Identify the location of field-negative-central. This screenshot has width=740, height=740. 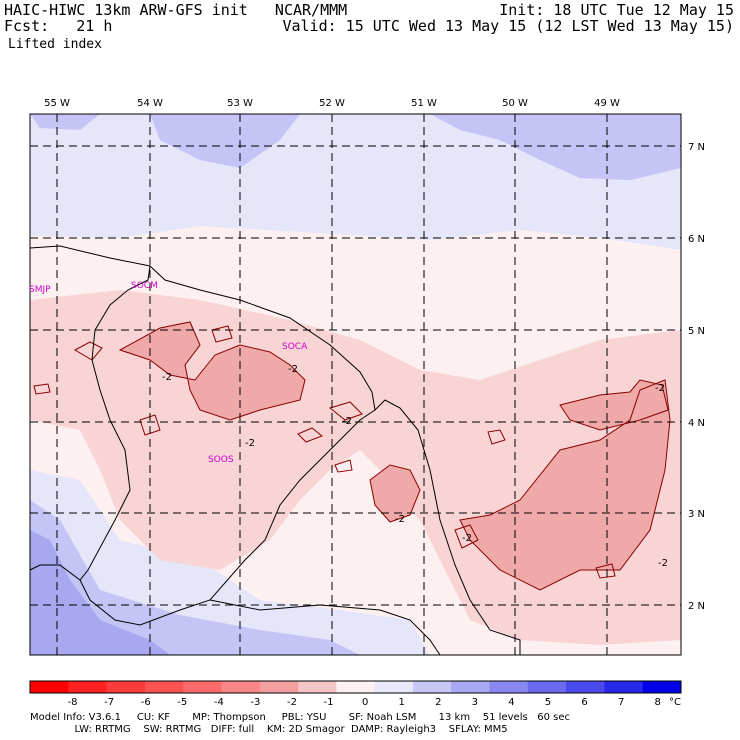
(212, 371).